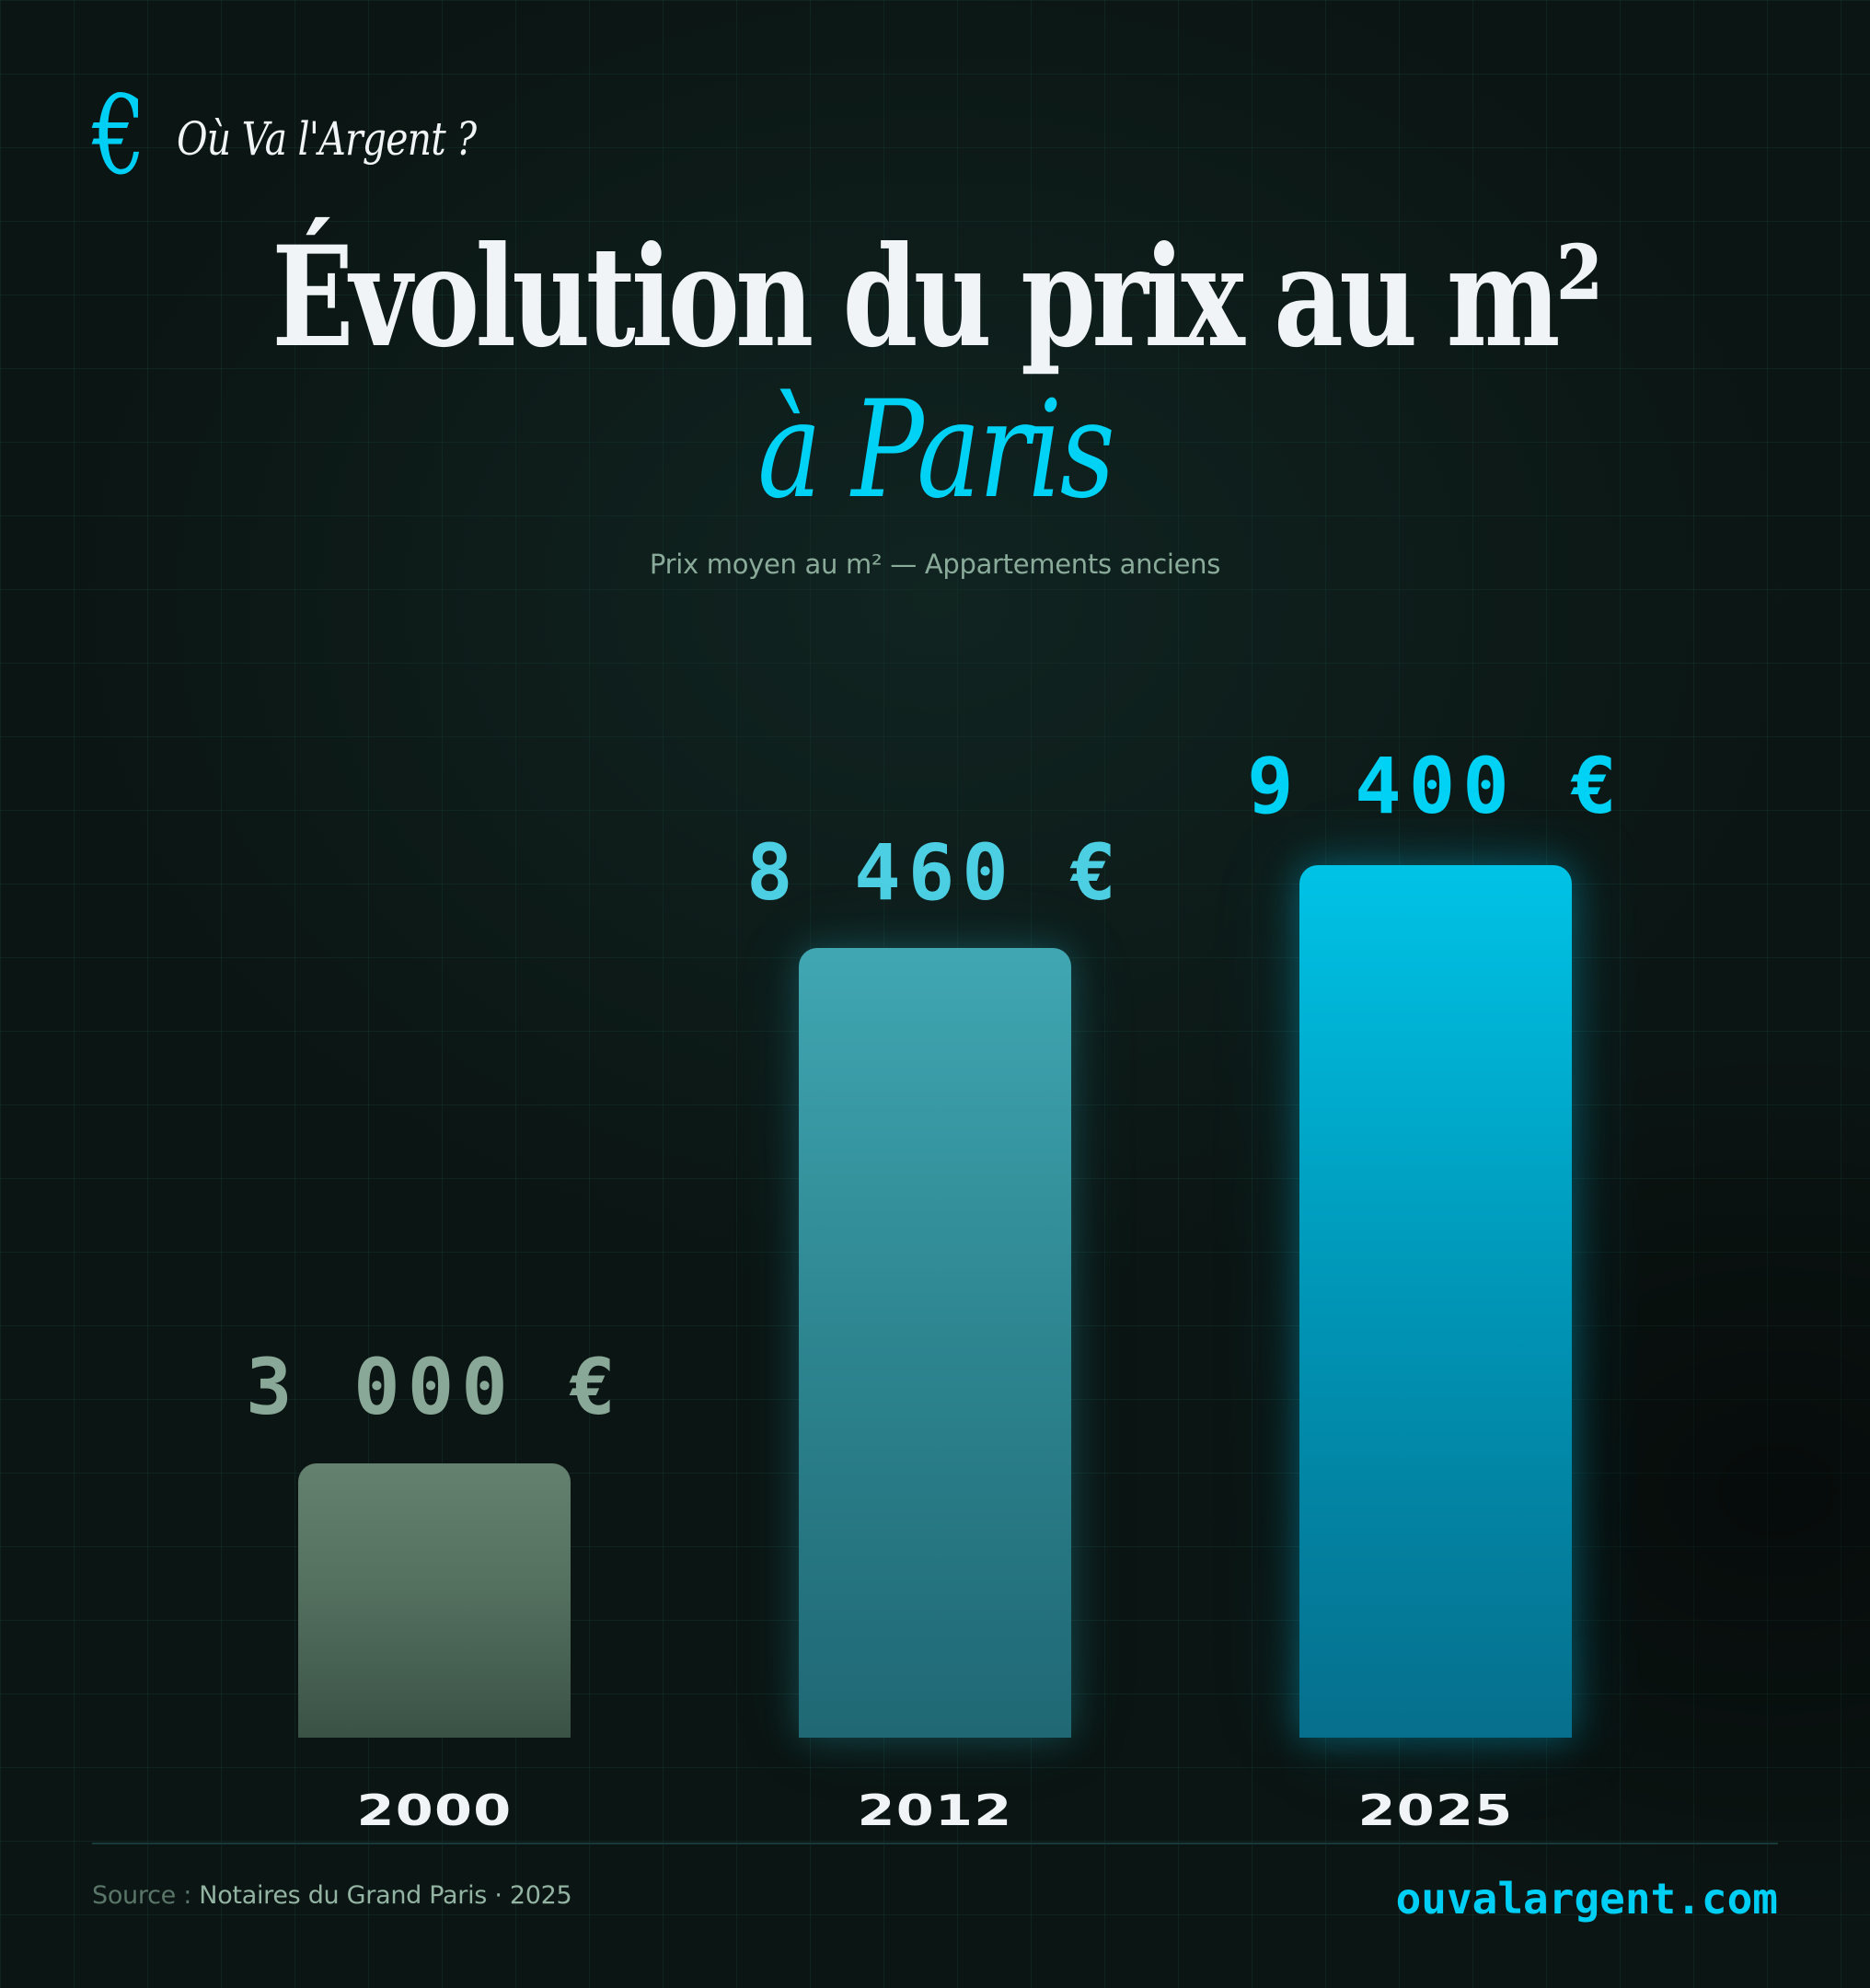  Describe the element at coordinates (935, 1843) in the screenshot. I see `footer-divider` at that location.